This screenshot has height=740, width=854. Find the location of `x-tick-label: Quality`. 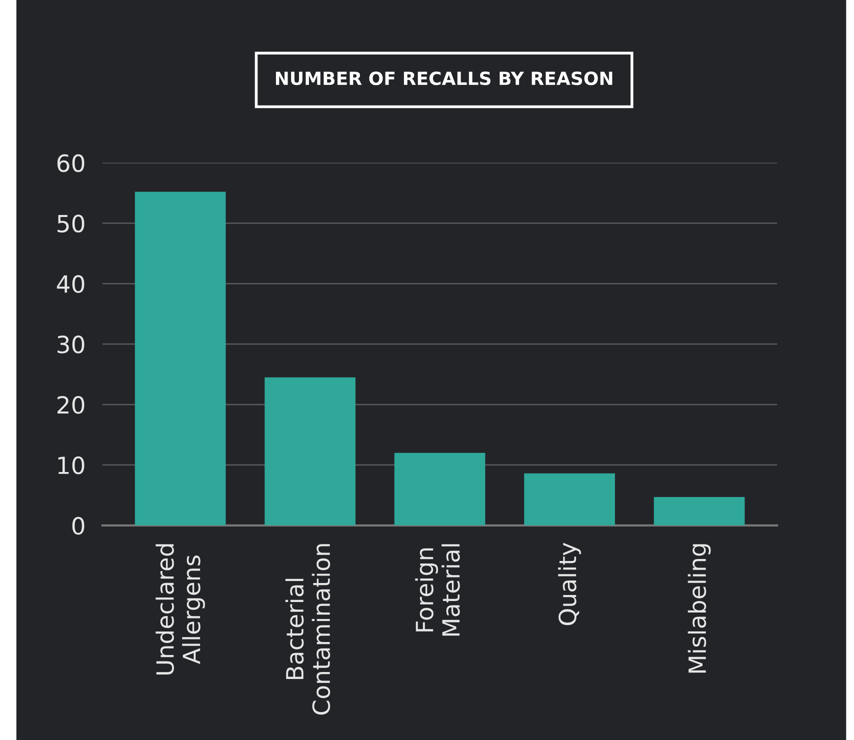

x-tick-label: Quality is located at coordinates (569, 584).